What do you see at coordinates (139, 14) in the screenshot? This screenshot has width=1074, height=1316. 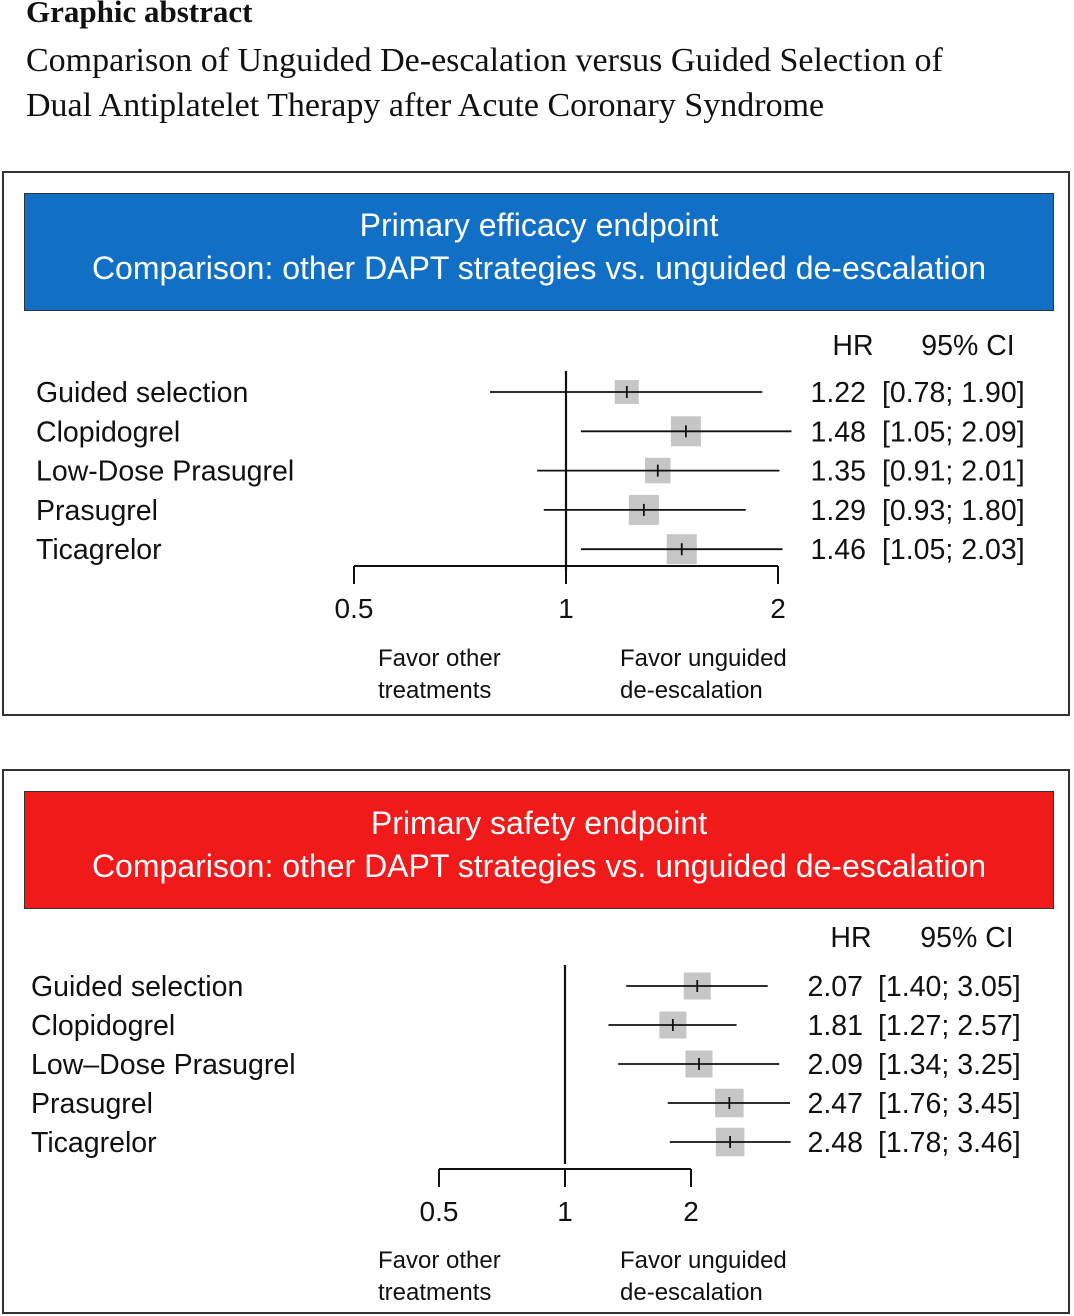 I see `graphic-abstract-title: Graphic abstract` at bounding box center [139, 14].